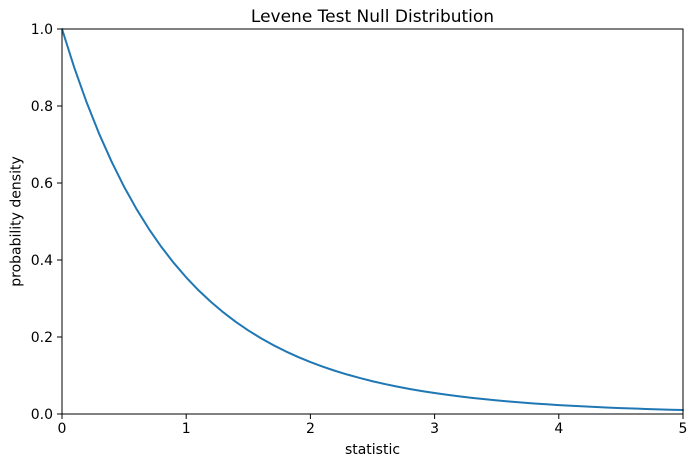 The width and height of the screenshot is (695, 470). Describe the element at coordinates (42, 107) in the screenshot. I see `y-tick-label: 0.8` at that location.